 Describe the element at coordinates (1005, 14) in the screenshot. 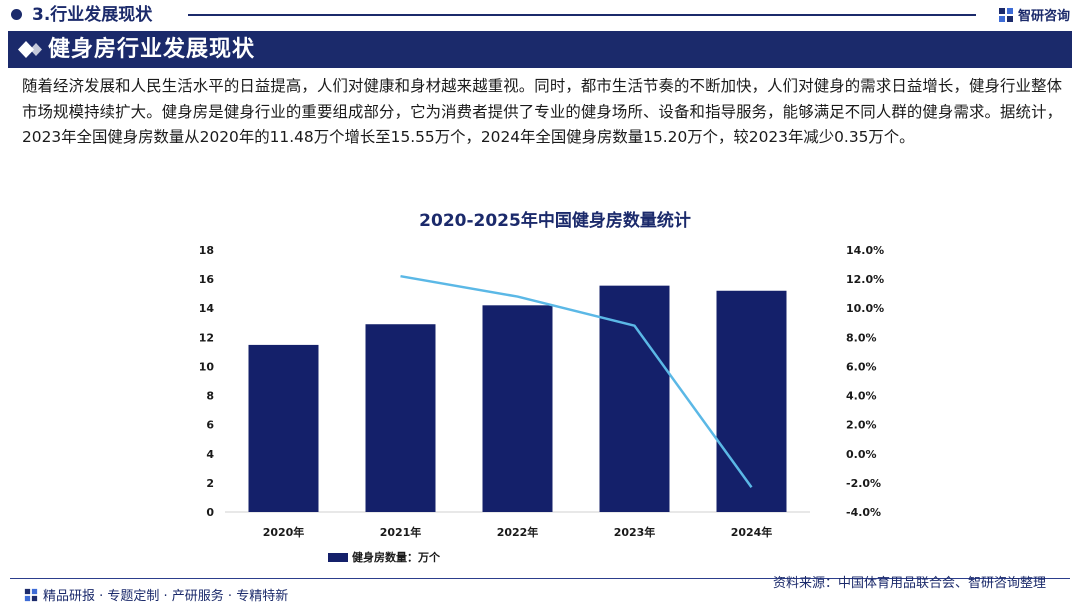

I see `brand-mark-icon` at that location.